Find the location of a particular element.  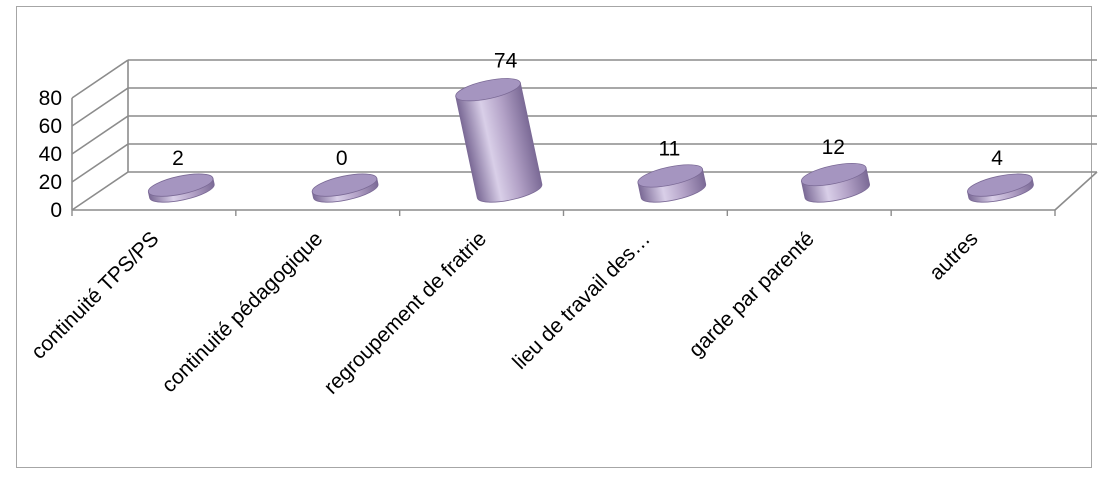

category-label-5: autres is located at coordinates (954, 256).